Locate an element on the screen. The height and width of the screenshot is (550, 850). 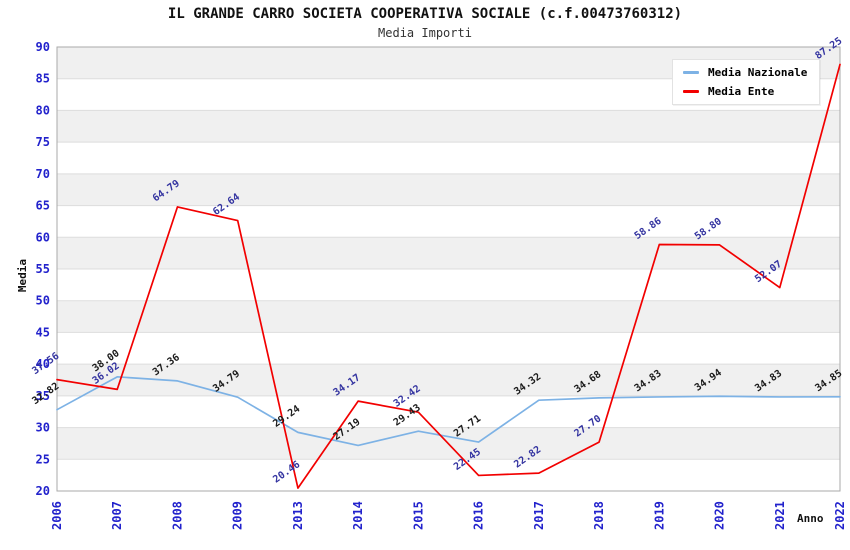
x-tick-label: 2018 is located at coordinates (599, 515).